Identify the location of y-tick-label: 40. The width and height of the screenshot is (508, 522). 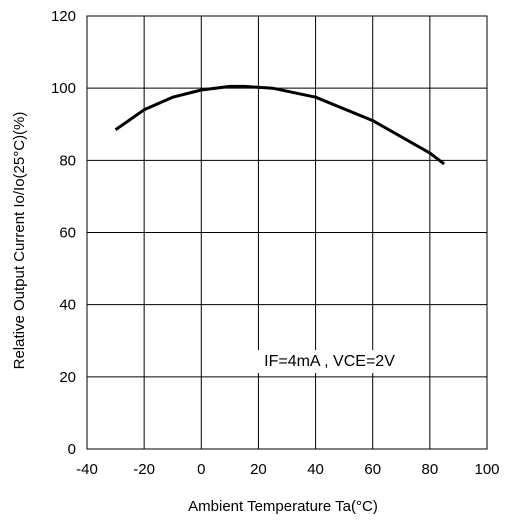
(67, 305).